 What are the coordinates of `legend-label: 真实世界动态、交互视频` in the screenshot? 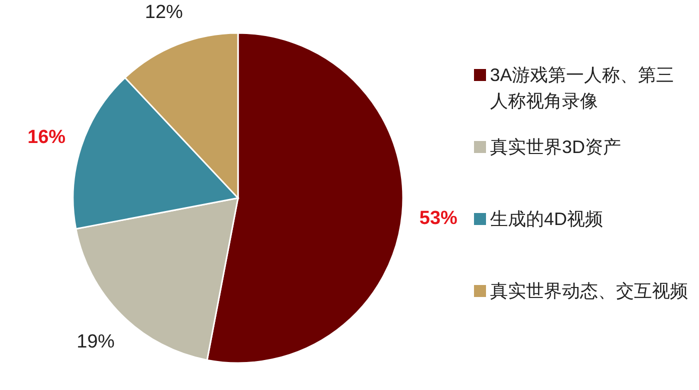 It's located at (589, 291).